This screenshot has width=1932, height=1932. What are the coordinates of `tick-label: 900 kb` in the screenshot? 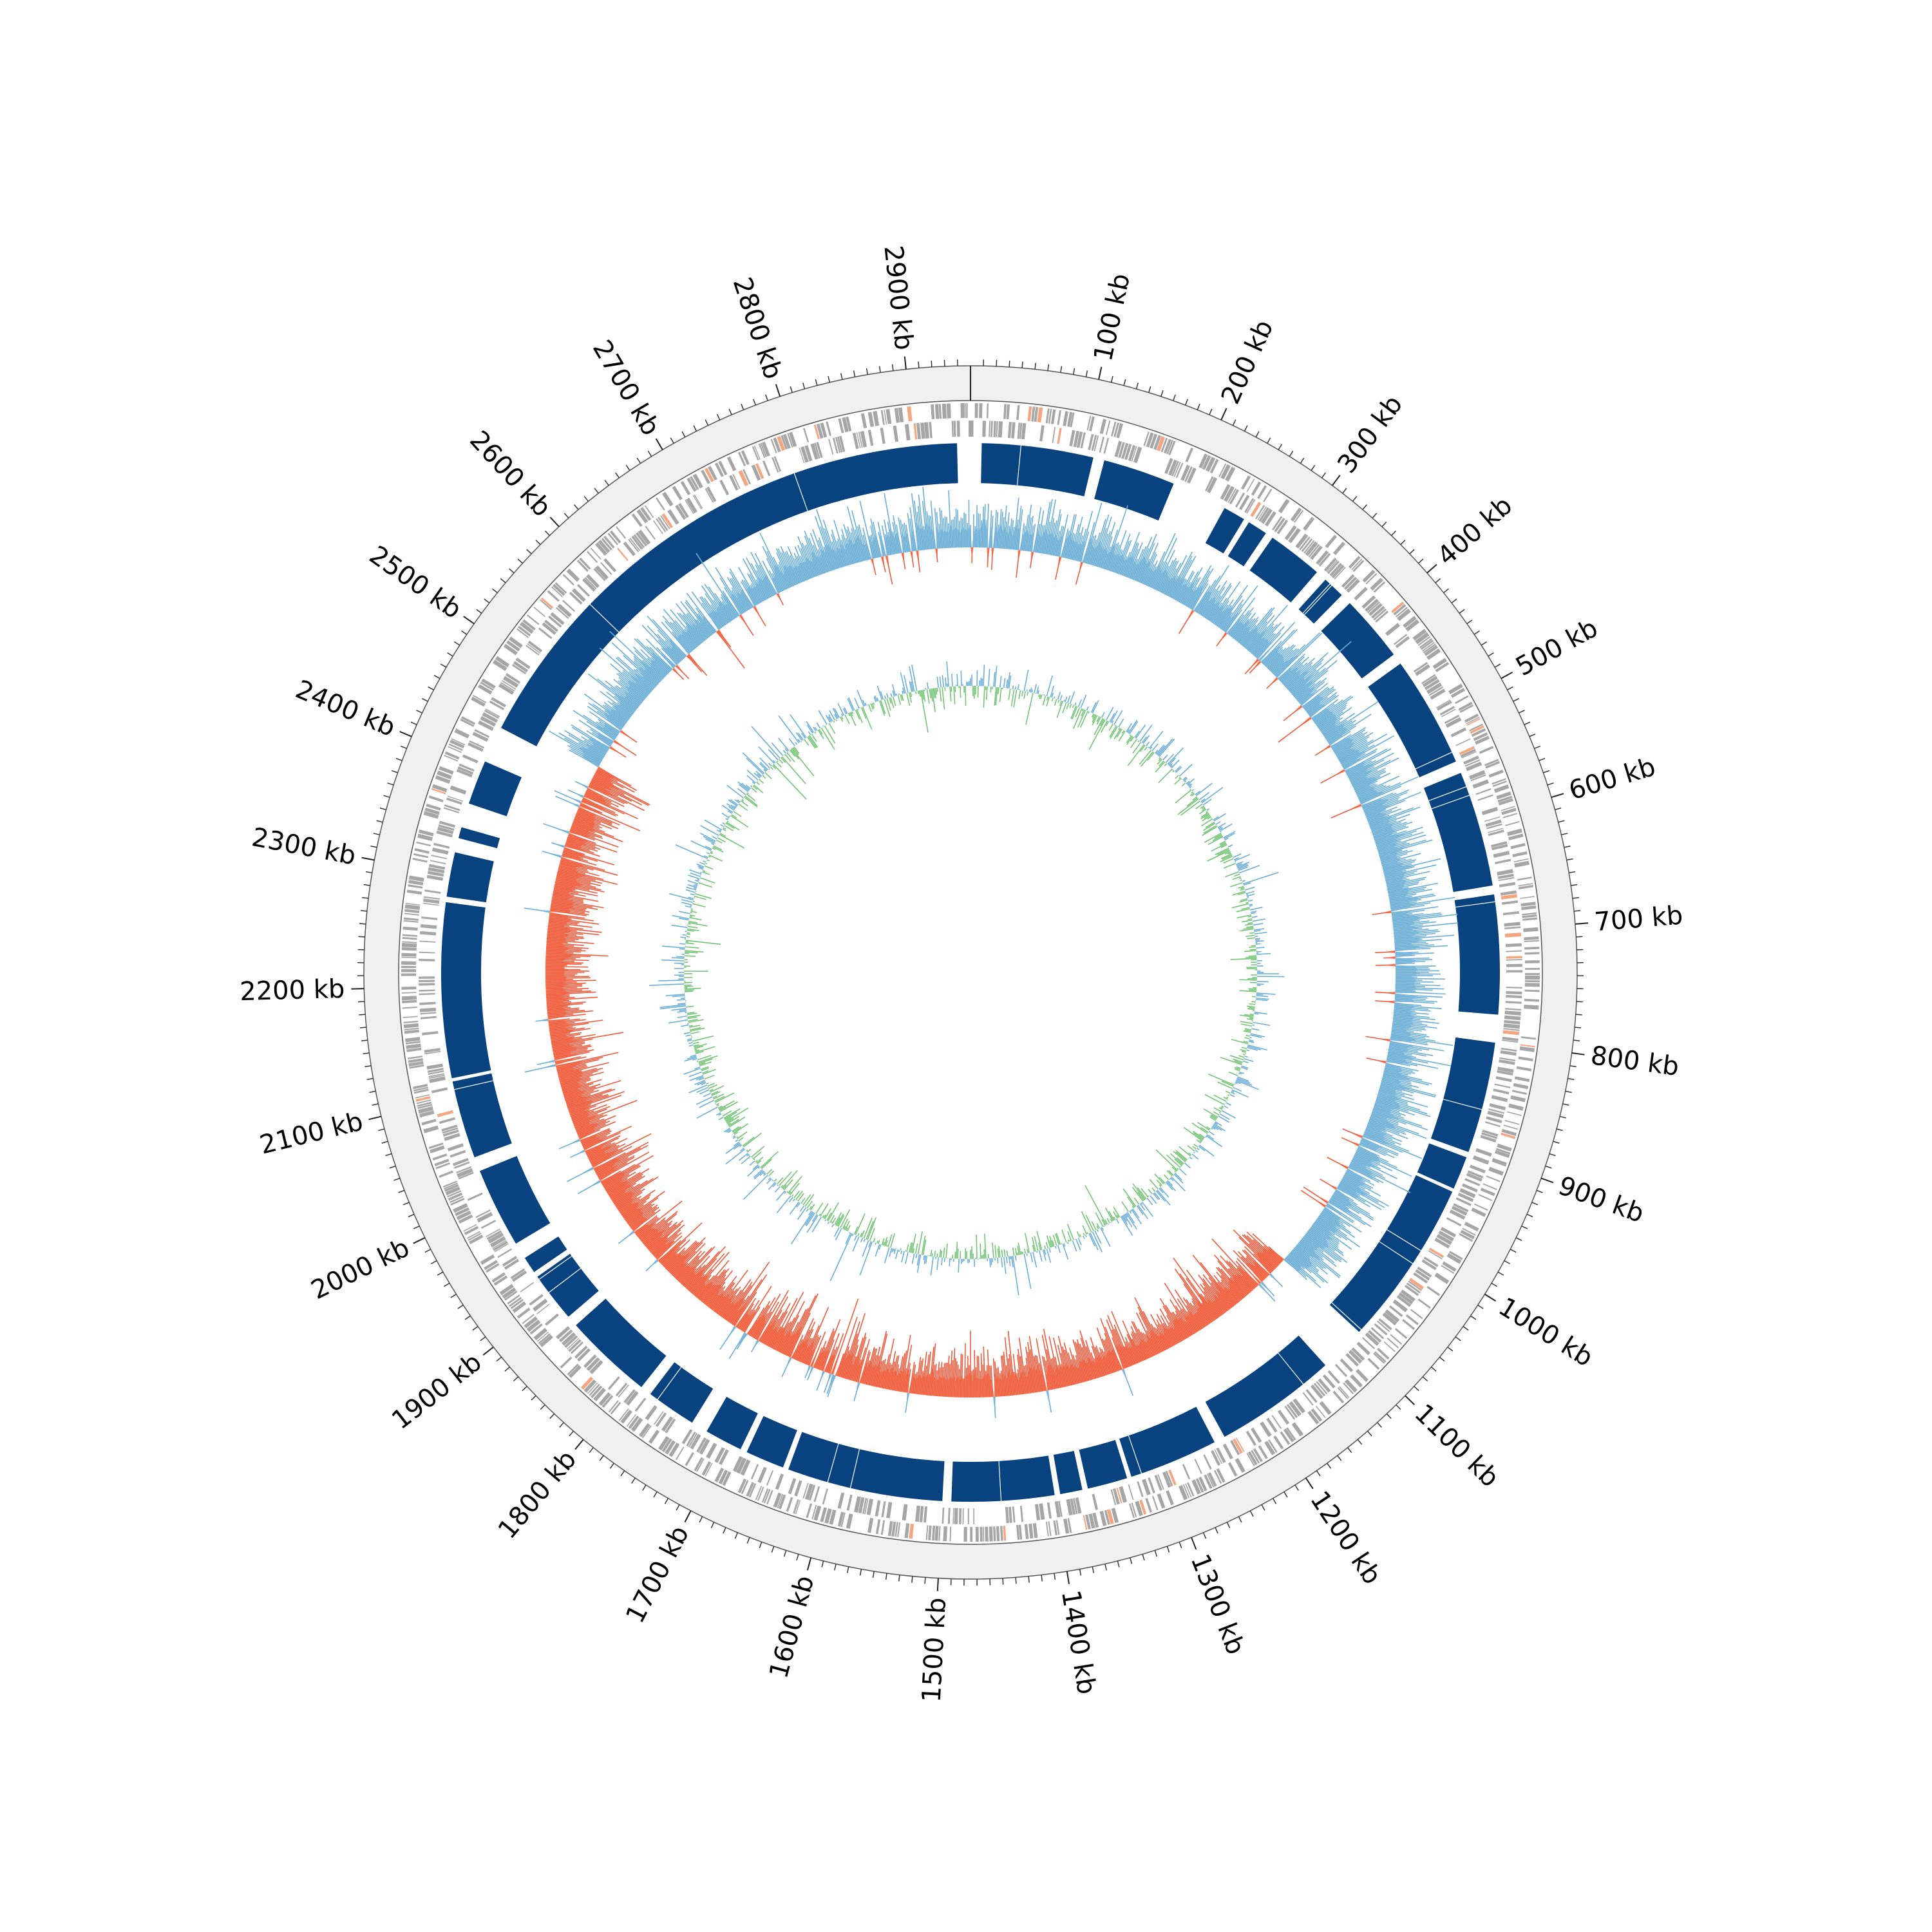 It's located at (1601, 1200).